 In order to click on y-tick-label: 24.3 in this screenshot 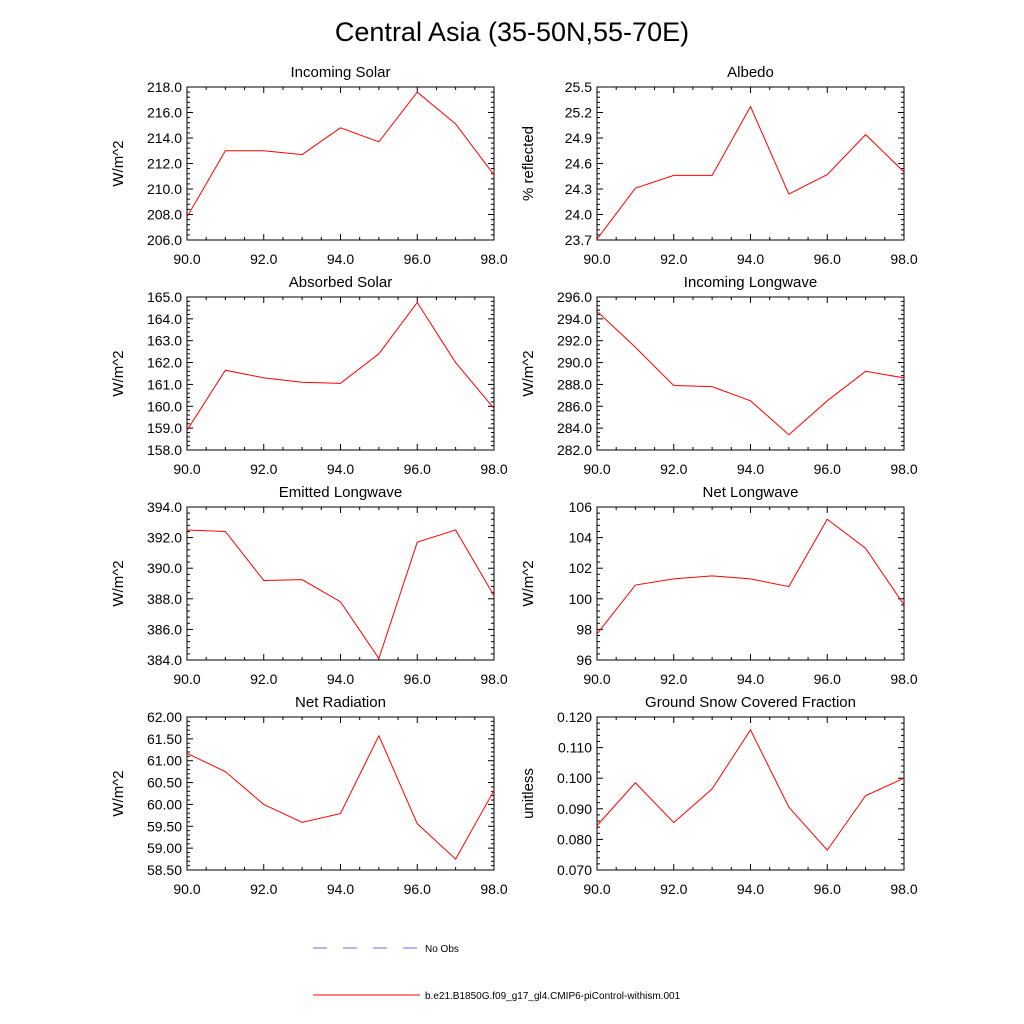, I will do `click(578, 189)`.